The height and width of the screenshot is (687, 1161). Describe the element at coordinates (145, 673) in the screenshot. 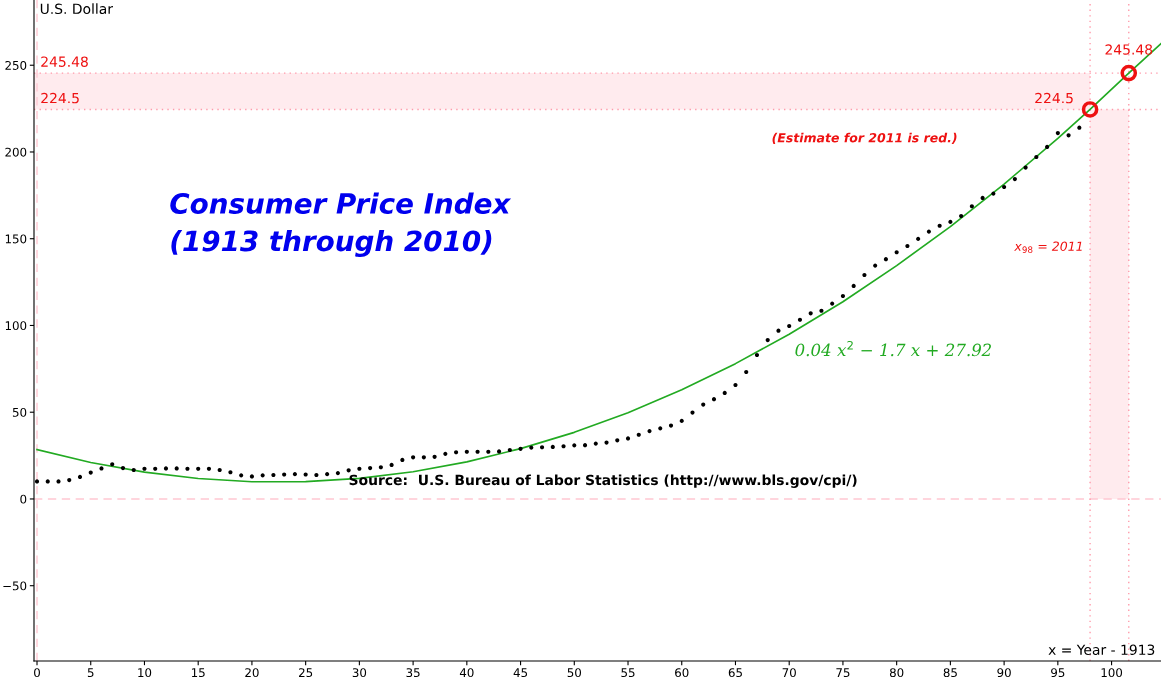

I see `x-tick-label: 10` at that location.